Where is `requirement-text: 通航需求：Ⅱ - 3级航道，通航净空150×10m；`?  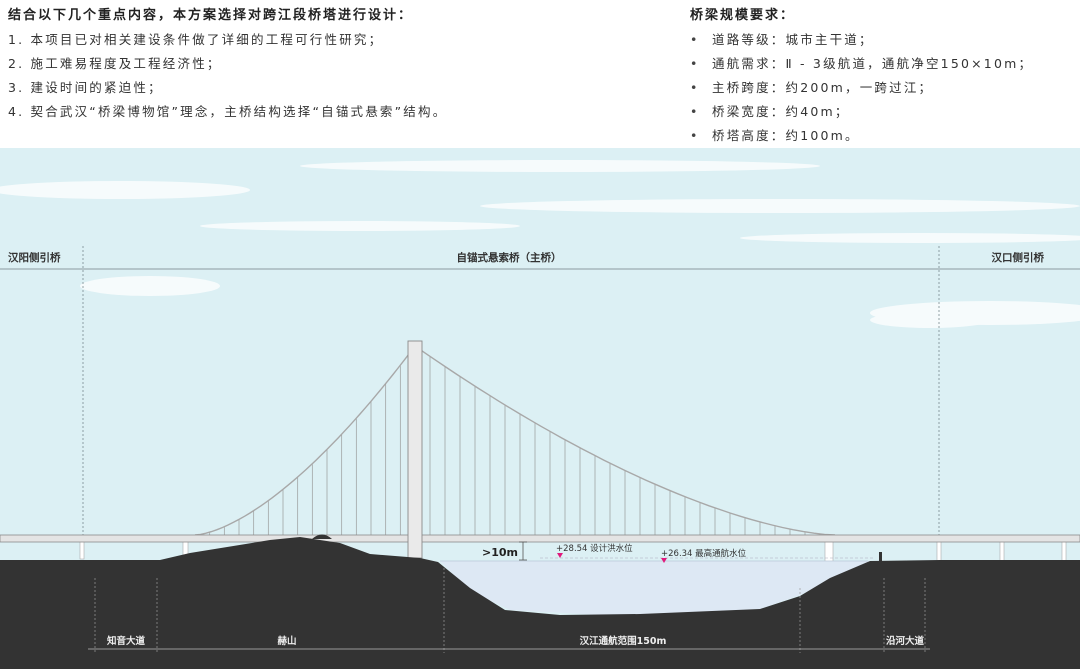 requirement-text: 通航需求：Ⅱ - 3级航道，通航净空150×10m； is located at coordinates (873, 63).